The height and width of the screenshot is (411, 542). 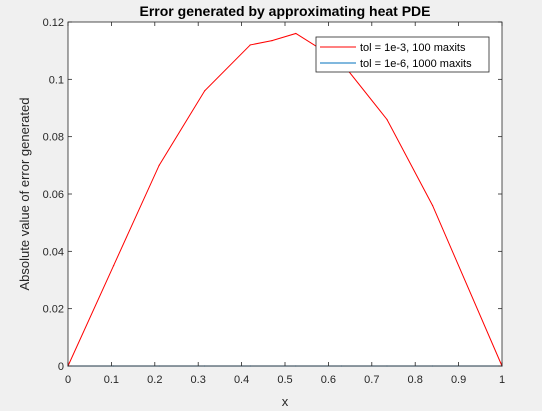 I want to click on y-tick-label: 0.06, so click(x=53, y=195).